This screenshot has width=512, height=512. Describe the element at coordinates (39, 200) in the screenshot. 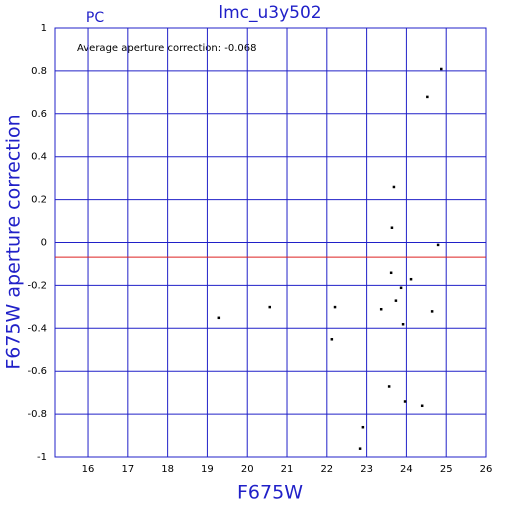

I see `y-tick-label: 0.2` at that location.